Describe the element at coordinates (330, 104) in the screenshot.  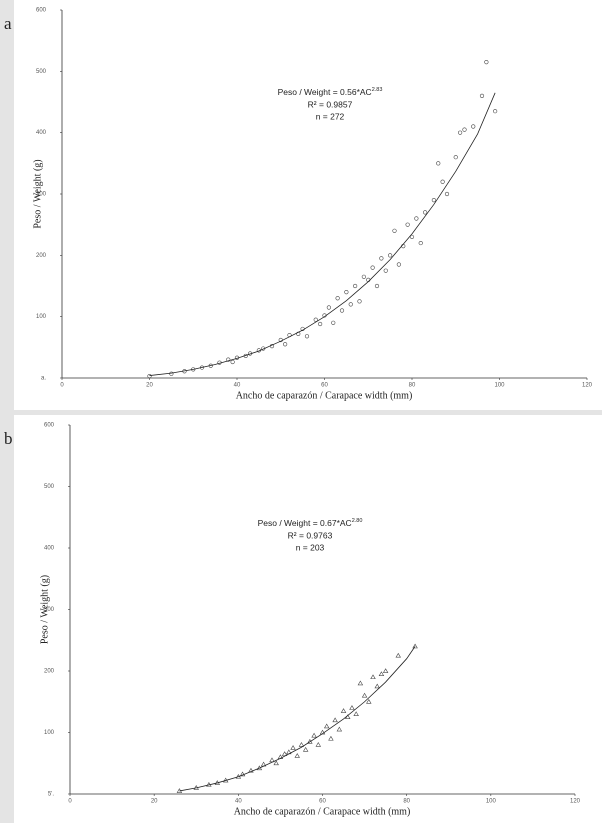
I see `r-squared: R² = 0.9857` at that location.